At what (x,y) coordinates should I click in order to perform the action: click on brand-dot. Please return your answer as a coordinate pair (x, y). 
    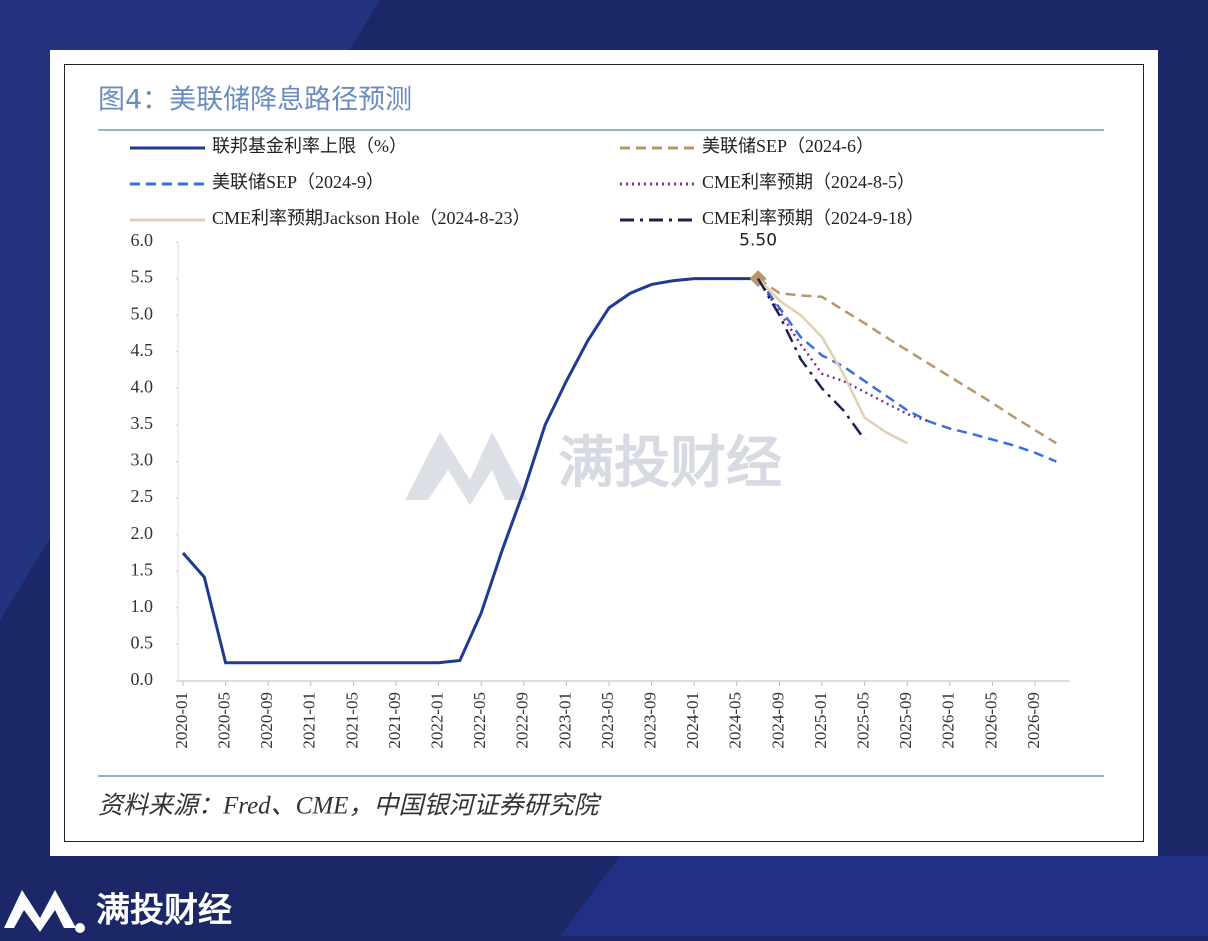
    Looking at the image, I should click on (80, 928).